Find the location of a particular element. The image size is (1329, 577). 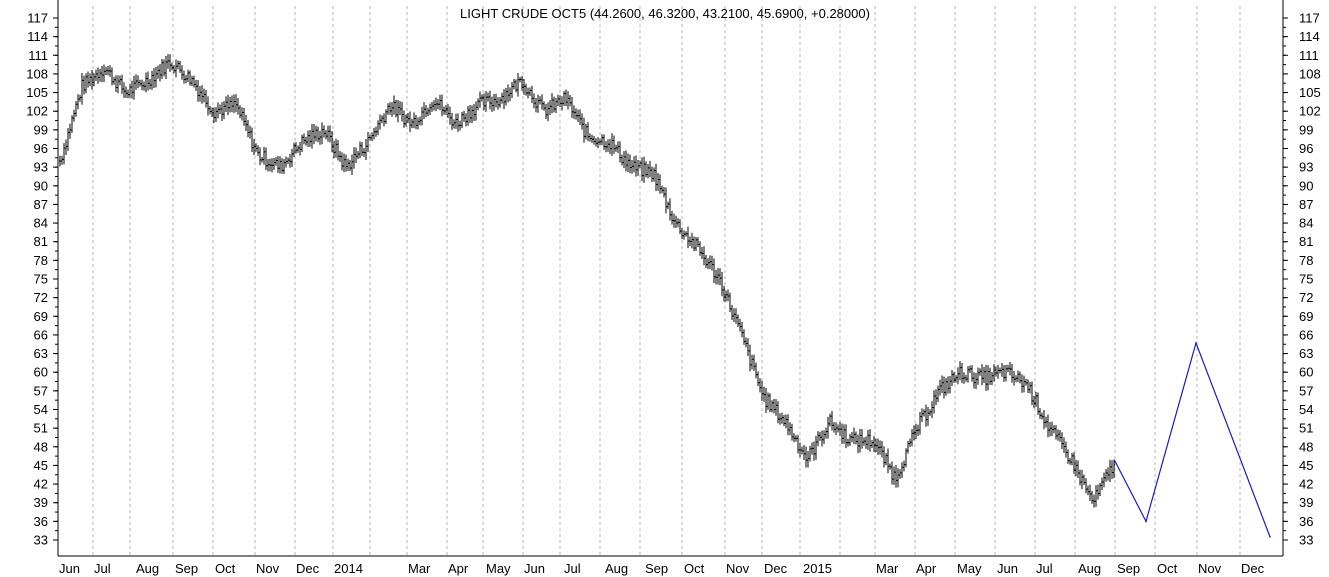

y-tick-label-right: 102 is located at coordinates (1310, 111).